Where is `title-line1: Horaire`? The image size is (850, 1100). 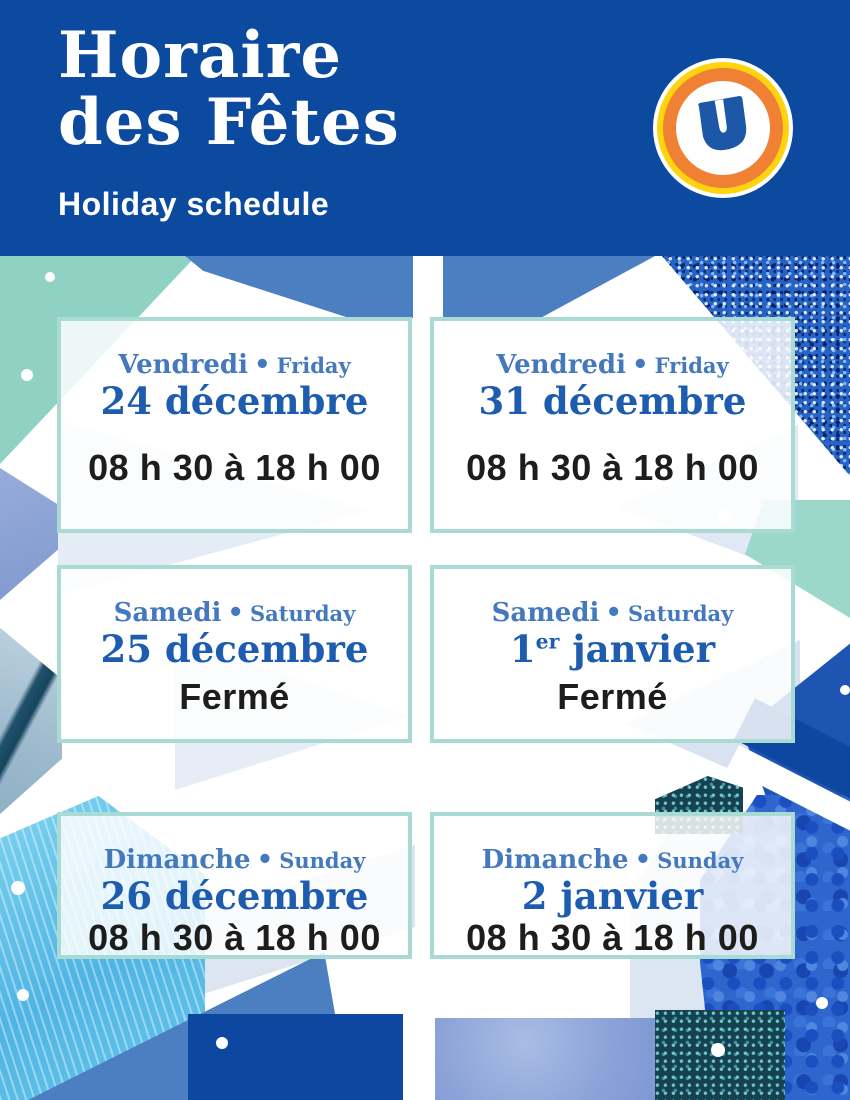 title-line1: Horaire is located at coordinates (200, 55).